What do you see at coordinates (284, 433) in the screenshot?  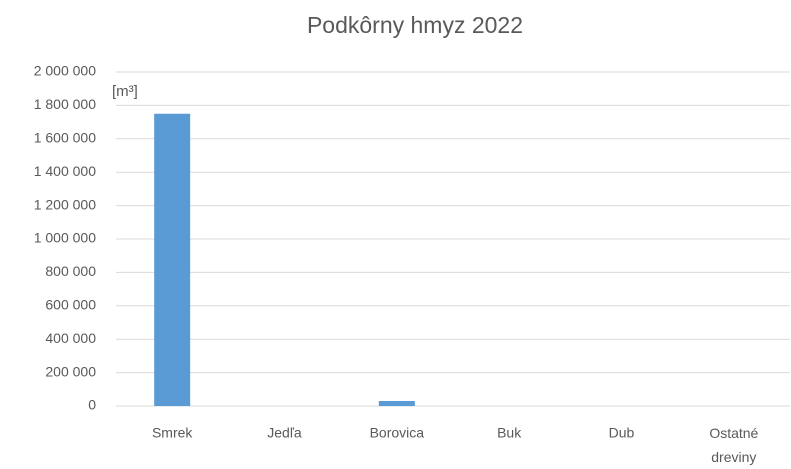 I see `x-tick-label: Jedľa` at bounding box center [284, 433].